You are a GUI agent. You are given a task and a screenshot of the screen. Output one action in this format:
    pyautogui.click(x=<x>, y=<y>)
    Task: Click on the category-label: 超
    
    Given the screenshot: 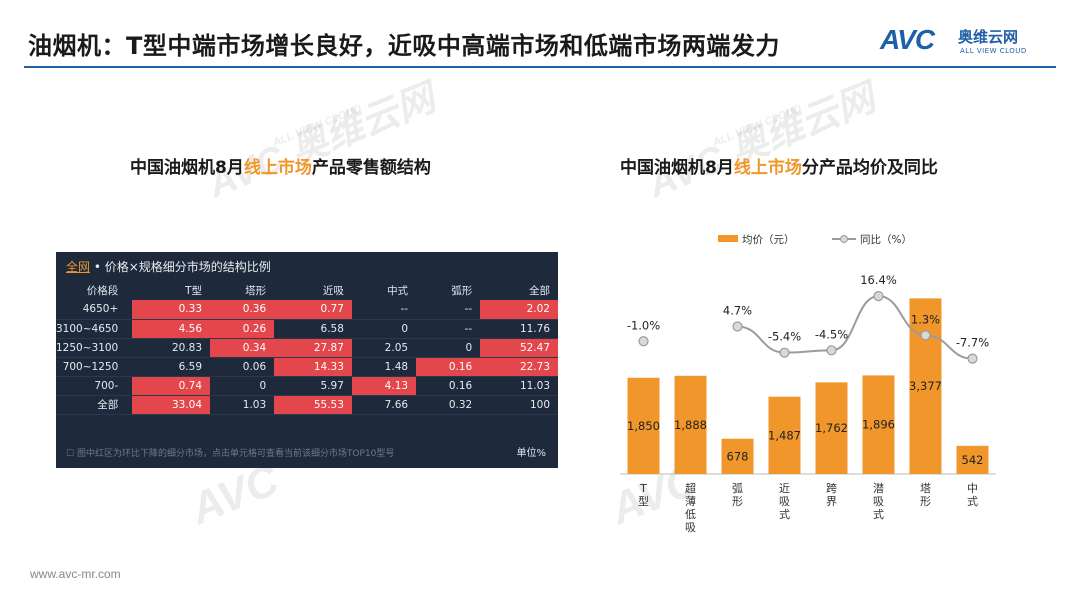 What is the action you would take?
    pyautogui.click(x=690, y=488)
    